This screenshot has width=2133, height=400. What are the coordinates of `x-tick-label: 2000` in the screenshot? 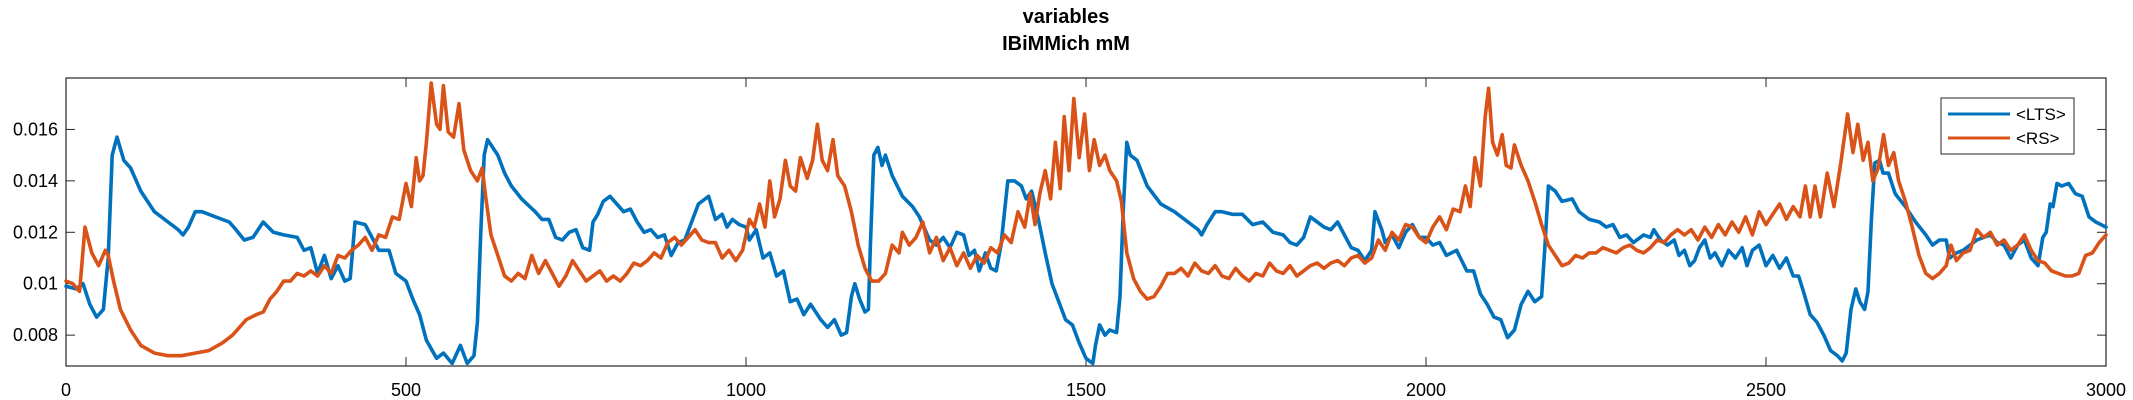 It's located at (1426, 390).